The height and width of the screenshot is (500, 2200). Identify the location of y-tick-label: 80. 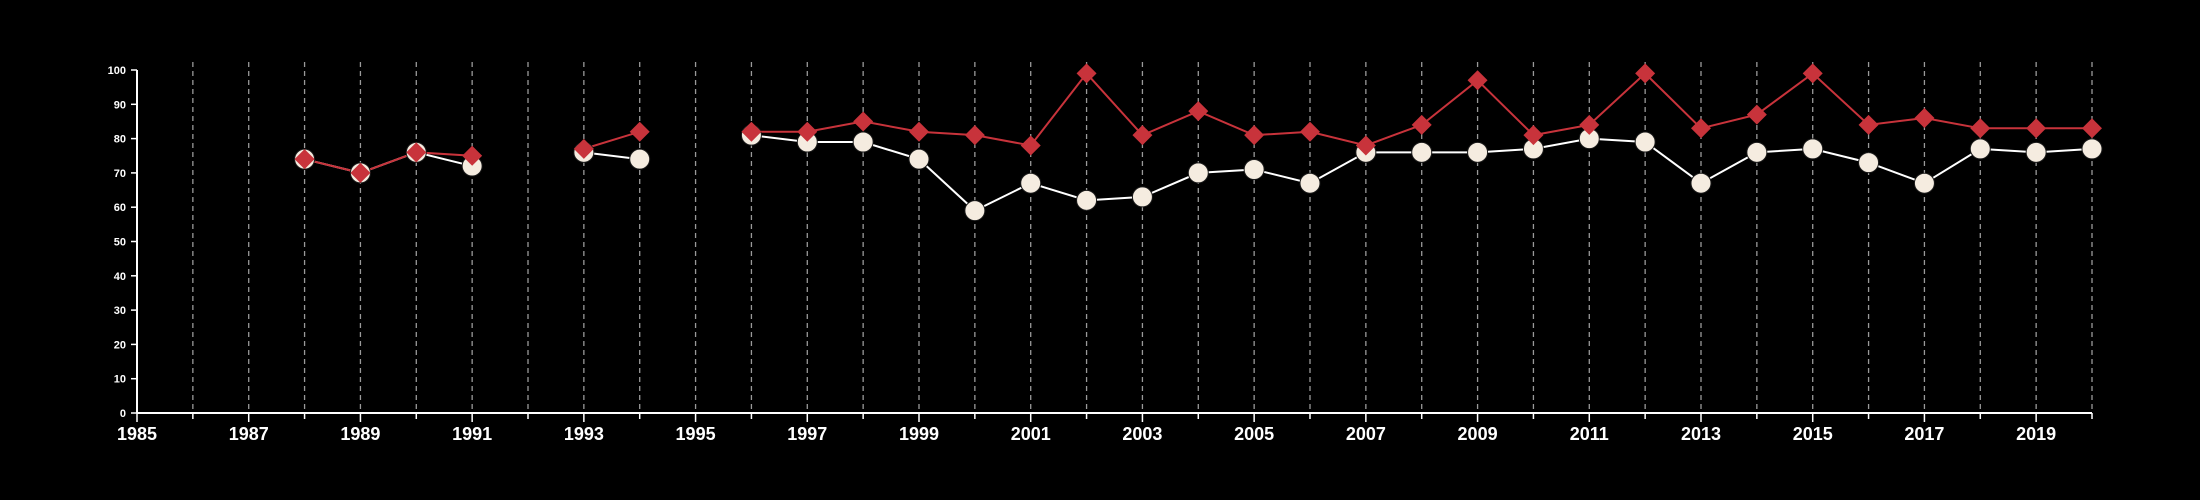
(120, 140).